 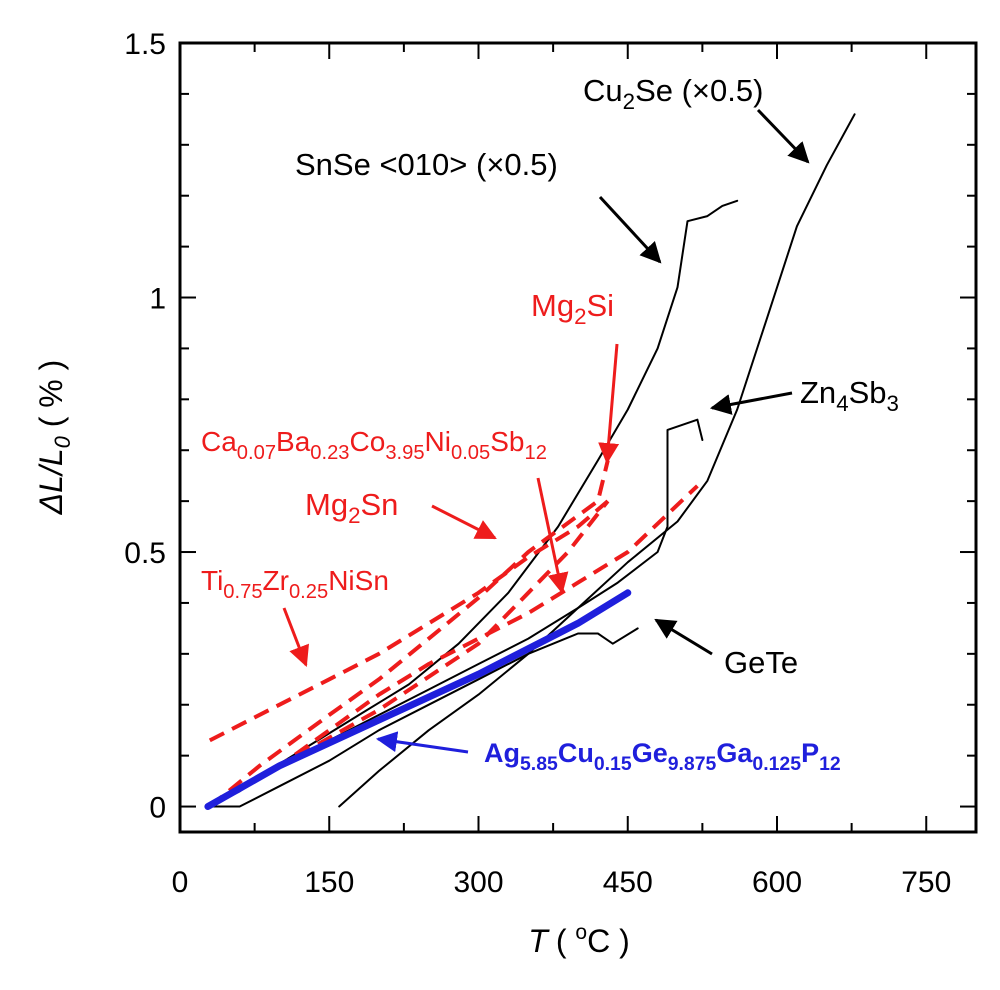 What do you see at coordinates (295, 584) in the screenshot?
I see `label-tizr: Ti0.75Zr0.25NiSn` at bounding box center [295, 584].